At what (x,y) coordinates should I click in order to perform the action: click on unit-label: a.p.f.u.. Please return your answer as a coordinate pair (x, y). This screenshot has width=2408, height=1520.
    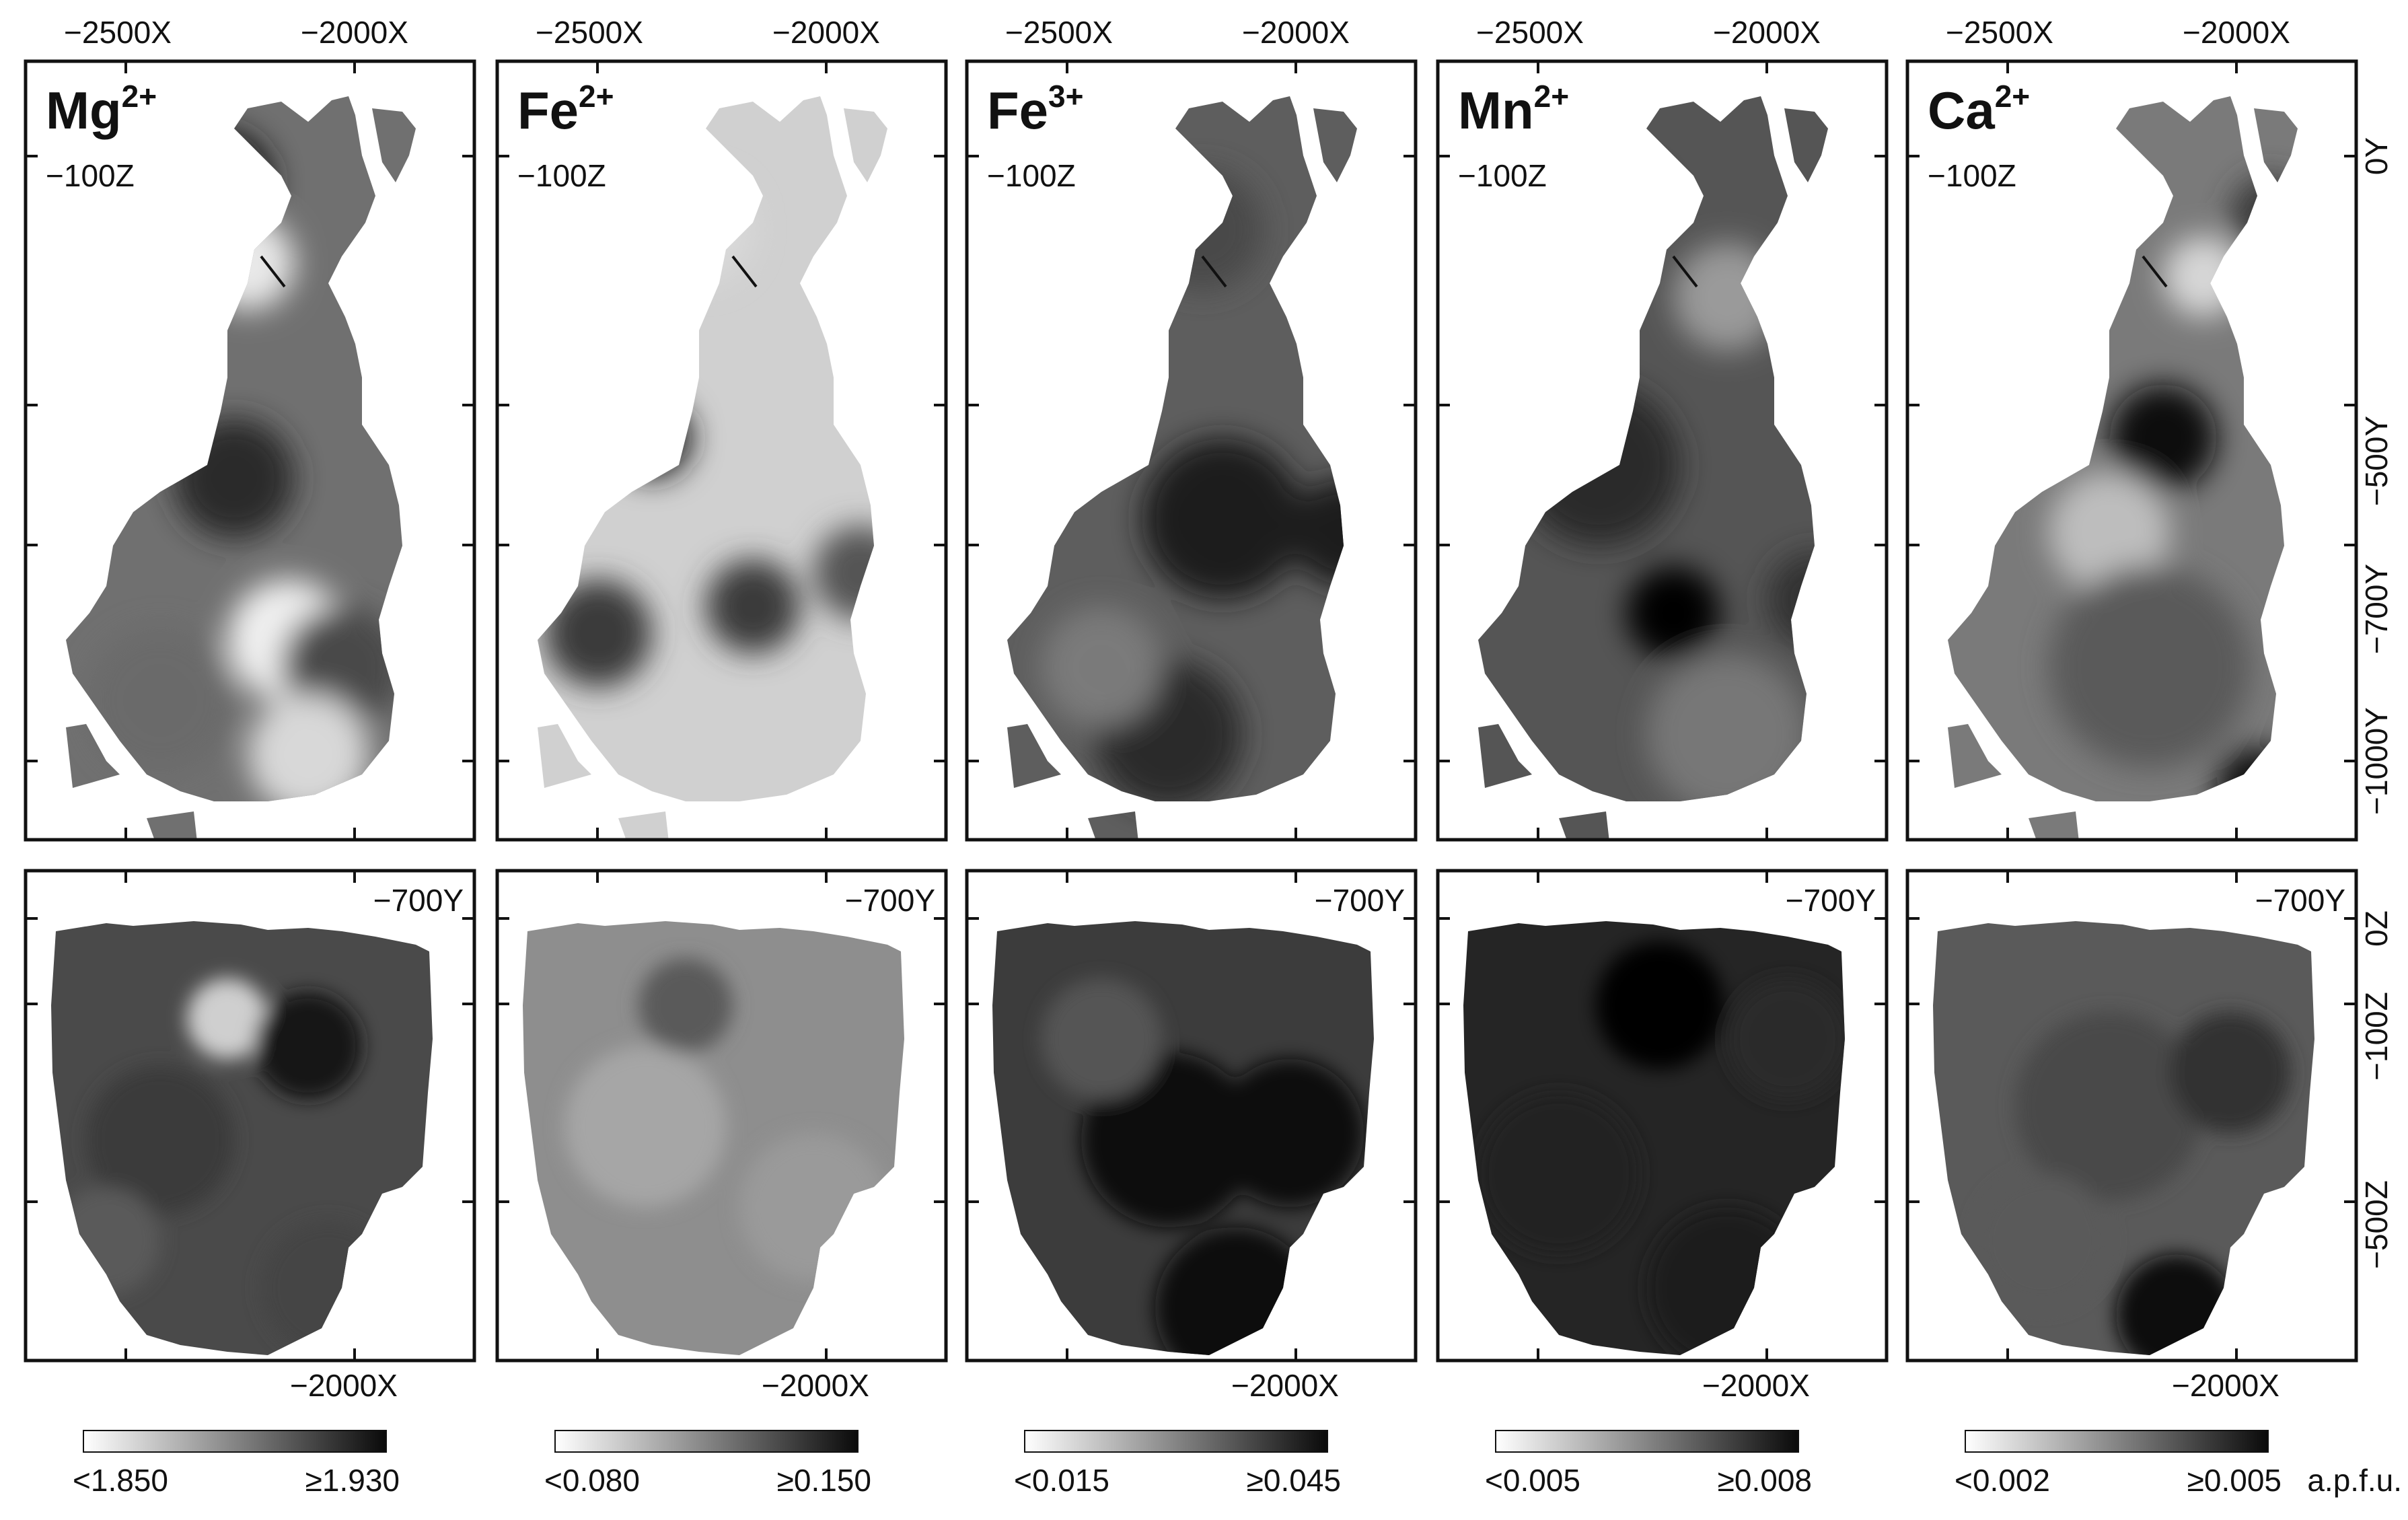
    Looking at the image, I should click on (2354, 1481).